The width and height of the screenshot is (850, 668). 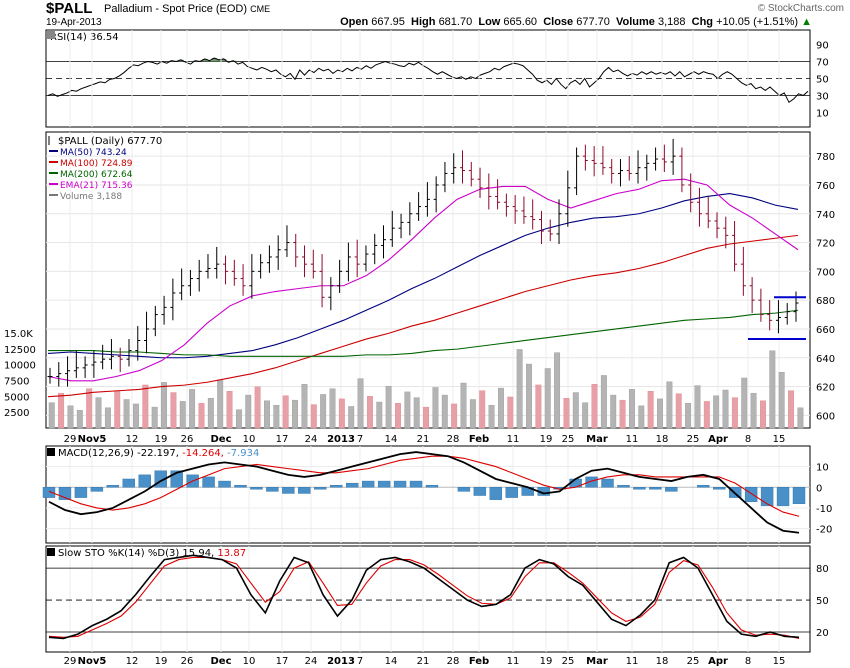 What do you see at coordinates (748, 661) in the screenshot?
I see `x-tick-label-bottom: 8` at bounding box center [748, 661].